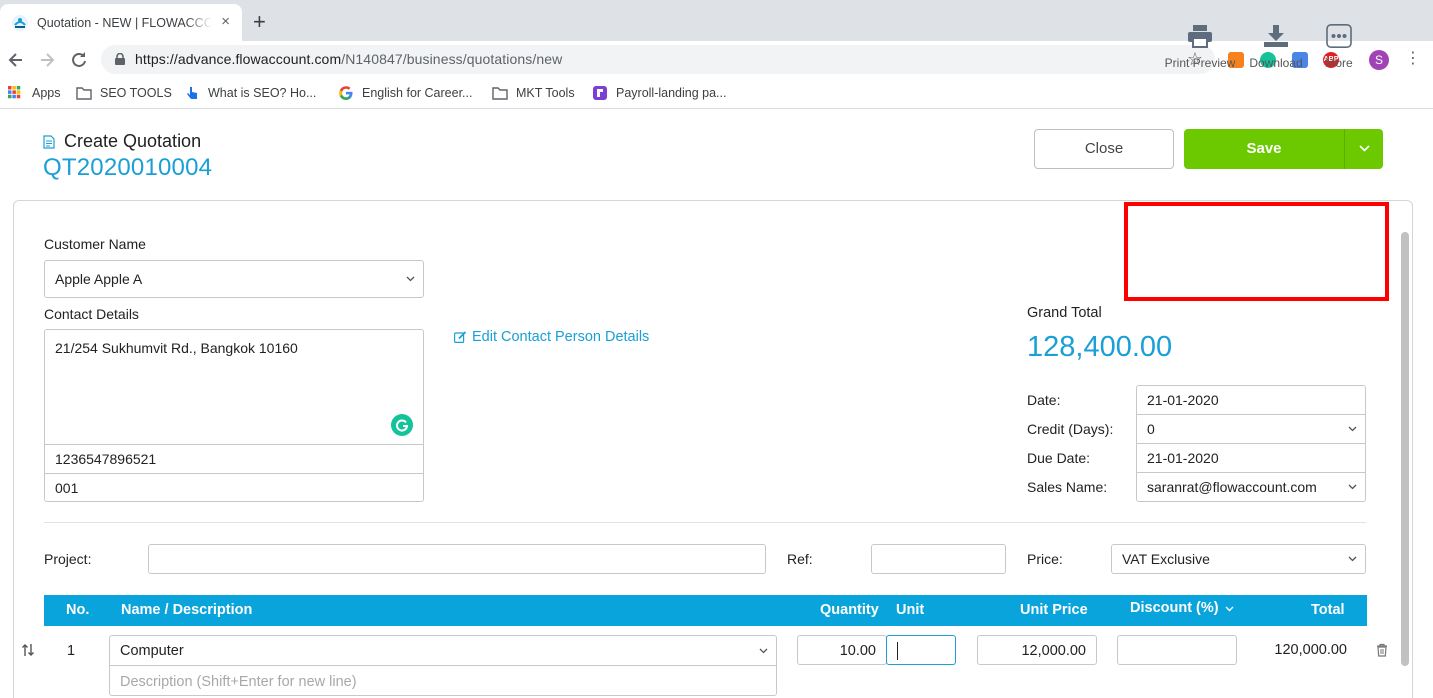 The width and height of the screenshot is (1433, 698). Describe the element at coordinates (897, 651) in the screenshot. I see `text-cursor` at that location.